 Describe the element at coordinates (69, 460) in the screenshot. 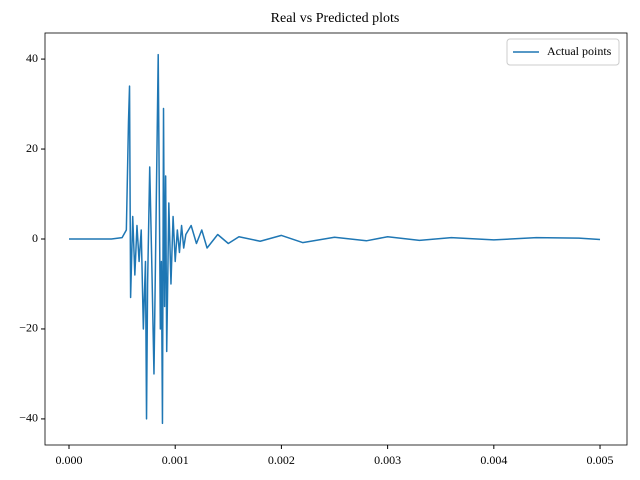

I see `x-tick-label: 0.000` at that location.